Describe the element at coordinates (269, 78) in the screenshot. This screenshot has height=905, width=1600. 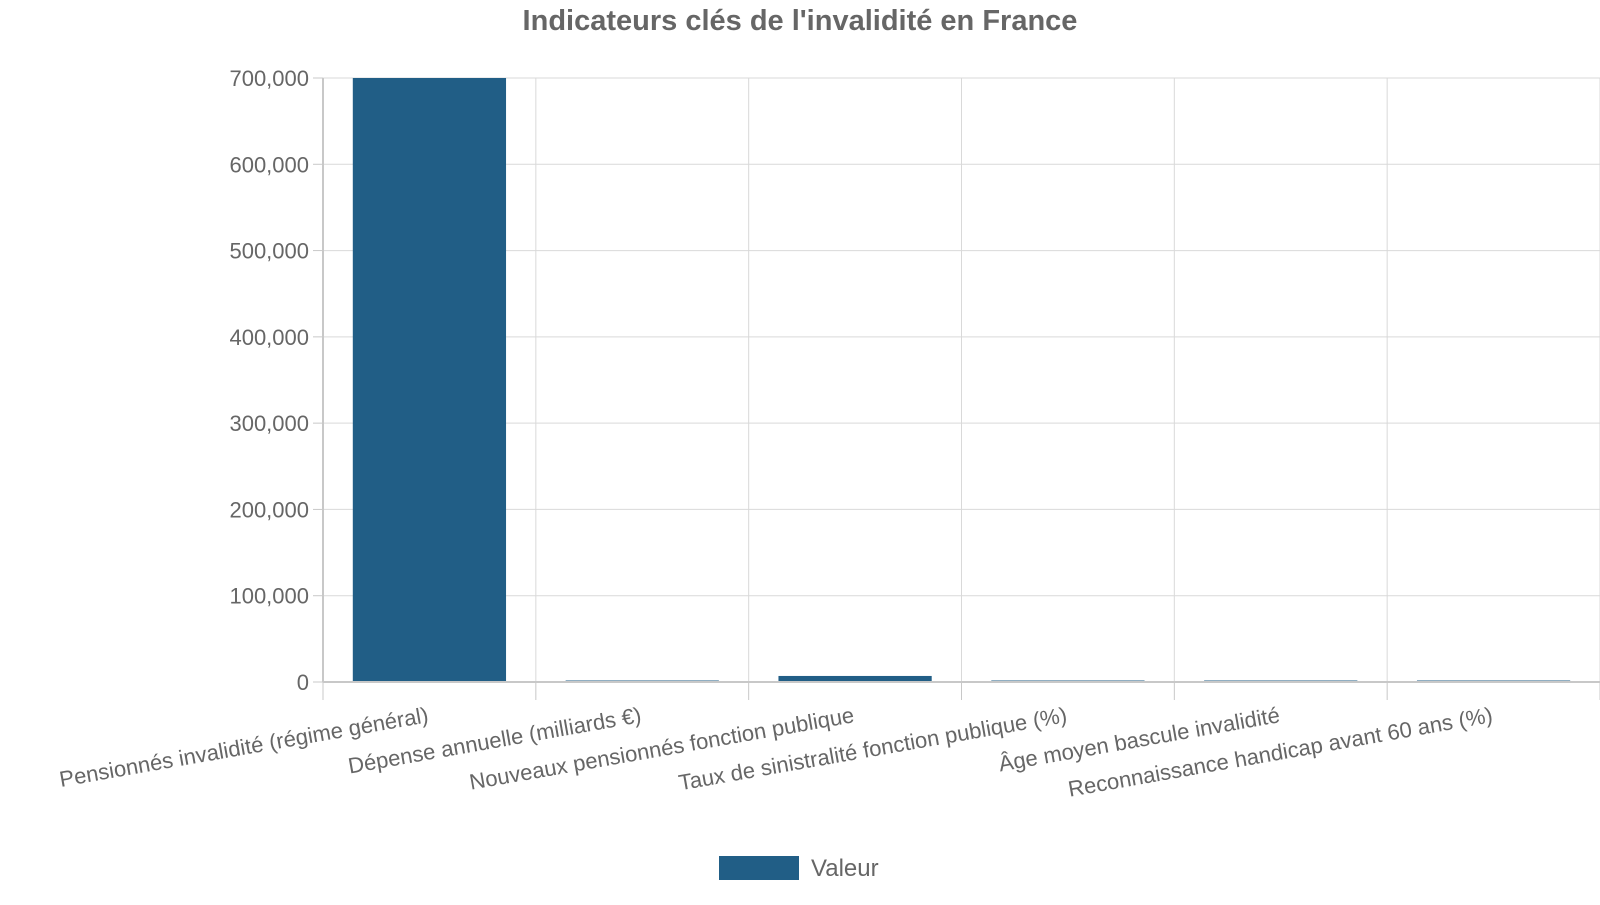
I see `y-tick-label: 700,000` at that location.